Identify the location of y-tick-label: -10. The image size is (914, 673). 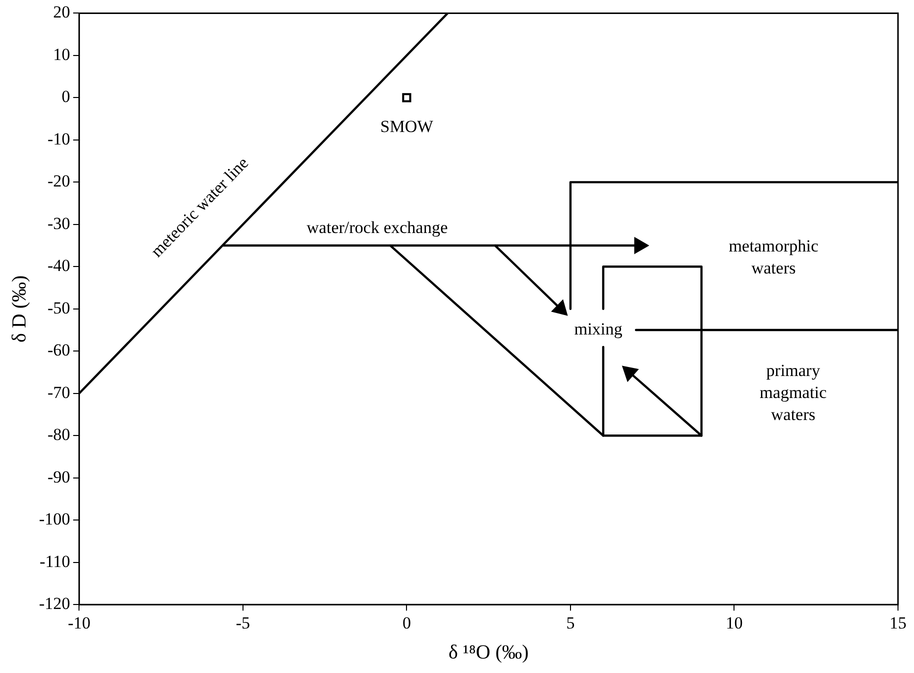
(58, 138).